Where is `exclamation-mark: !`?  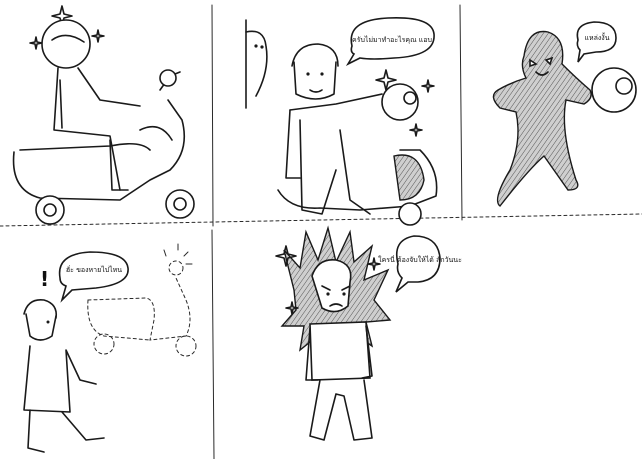 exclamation-mark: ! is located at coordinates (44, 279).